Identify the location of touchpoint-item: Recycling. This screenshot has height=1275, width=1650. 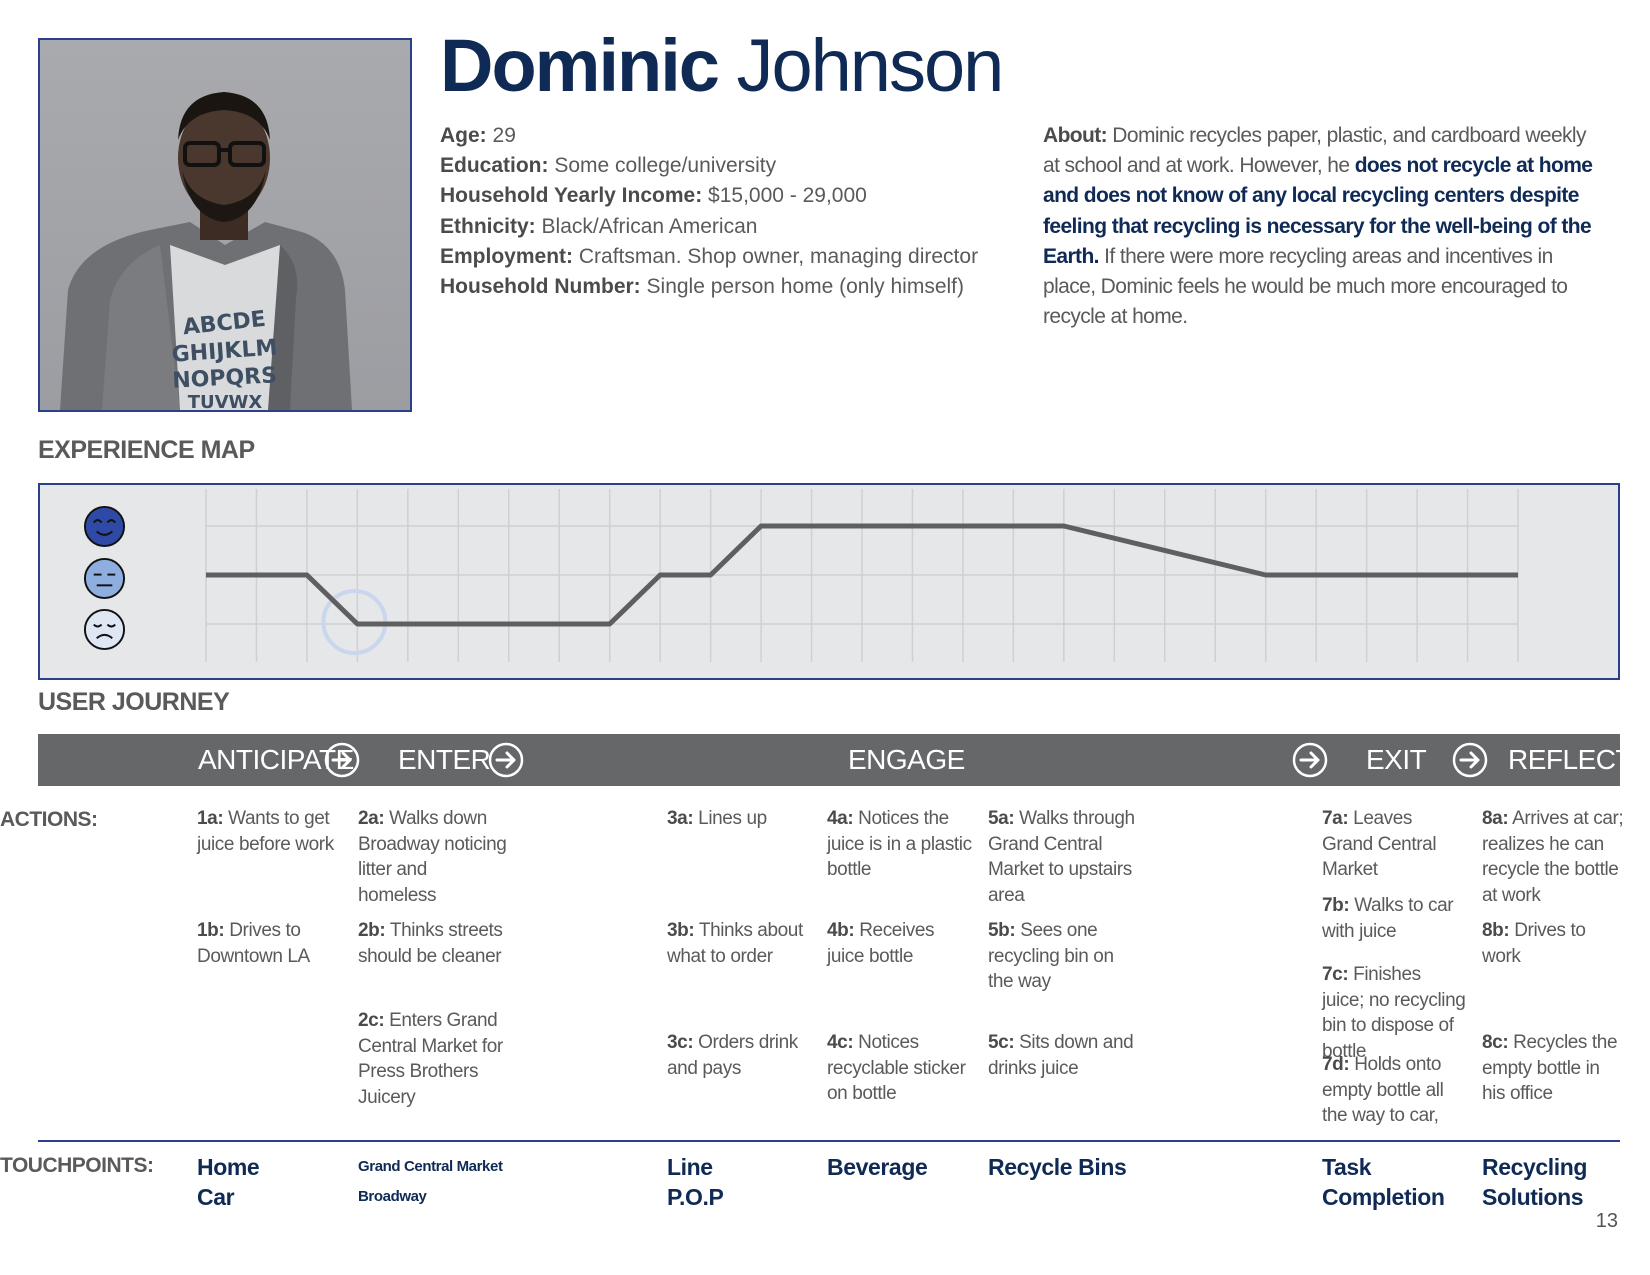
(1535, 1167).